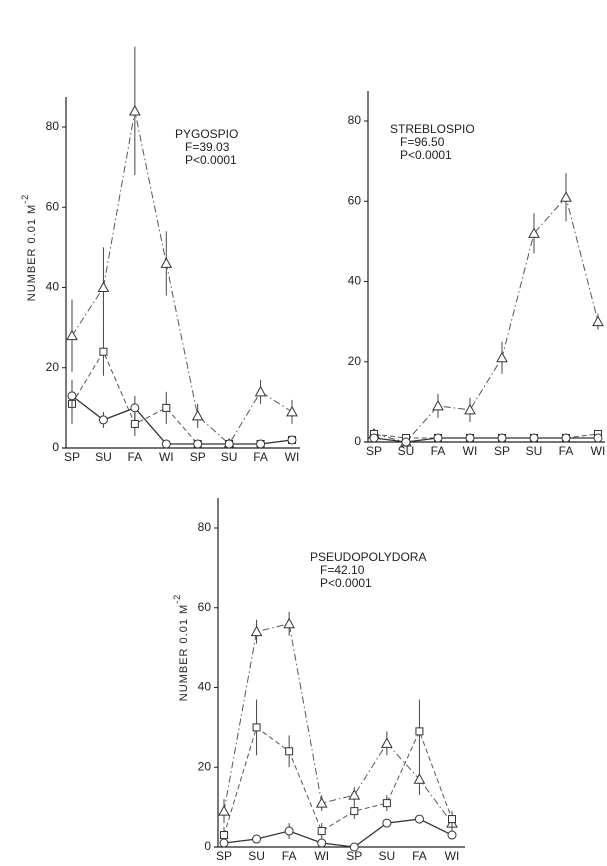 This screenshot has width=607, height=866. Describe the element at coordinates (177, 599) in the screenshot. I see `y-axis-label-sup: -2` at that location.